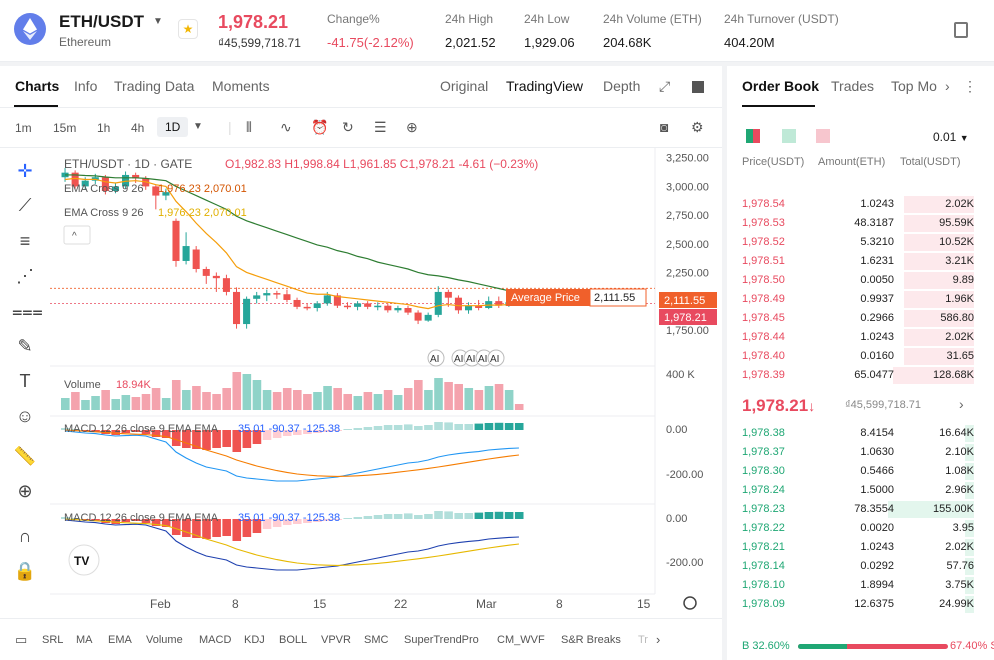 The image size is (994, 660). I want to click on replay-icon: ↻, so click(348, 127).